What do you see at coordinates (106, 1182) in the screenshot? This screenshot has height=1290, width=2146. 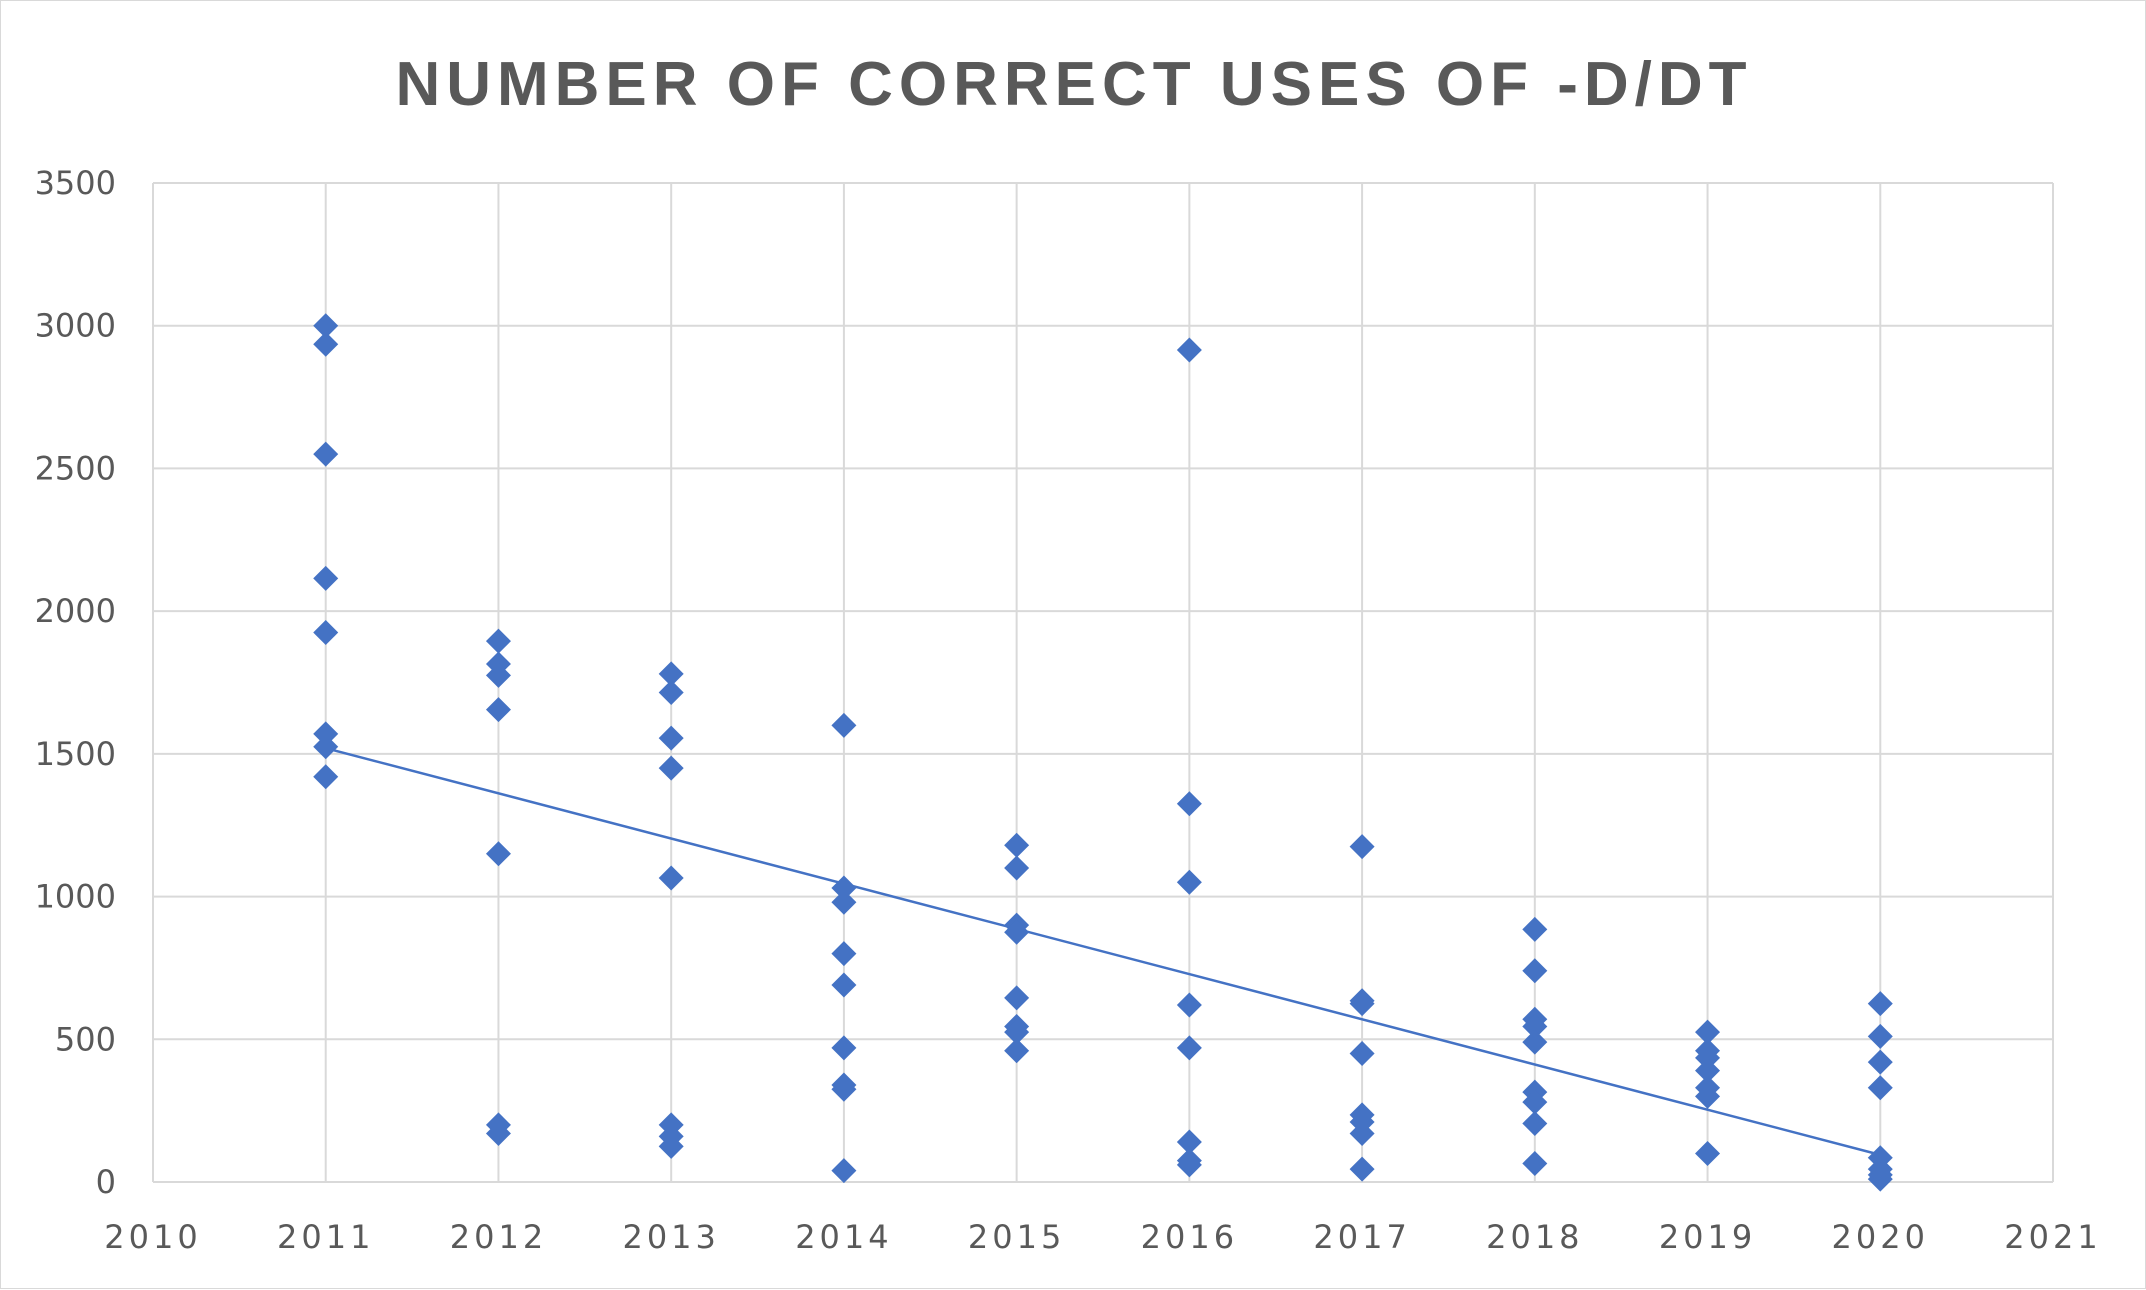 I see `y-tick-label: 0` at bounding box center [106, 1182].